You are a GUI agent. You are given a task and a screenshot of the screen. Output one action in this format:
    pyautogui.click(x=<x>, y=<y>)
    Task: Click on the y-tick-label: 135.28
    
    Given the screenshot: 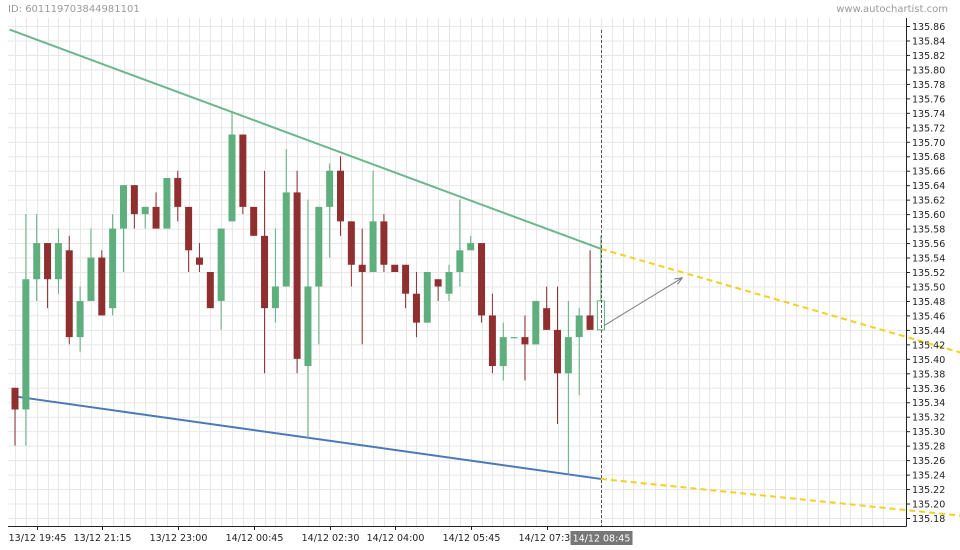 What is the action you would take?
    pyautogui.click(x=928, y=447)
    